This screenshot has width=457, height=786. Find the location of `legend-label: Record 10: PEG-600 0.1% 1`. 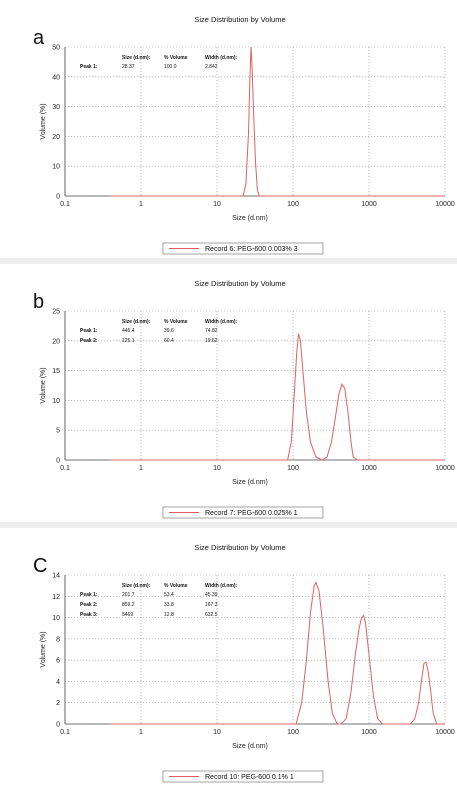

legend-label: Record 10: PEG-600 0.1% 1 is located at coordinates (249, 777).